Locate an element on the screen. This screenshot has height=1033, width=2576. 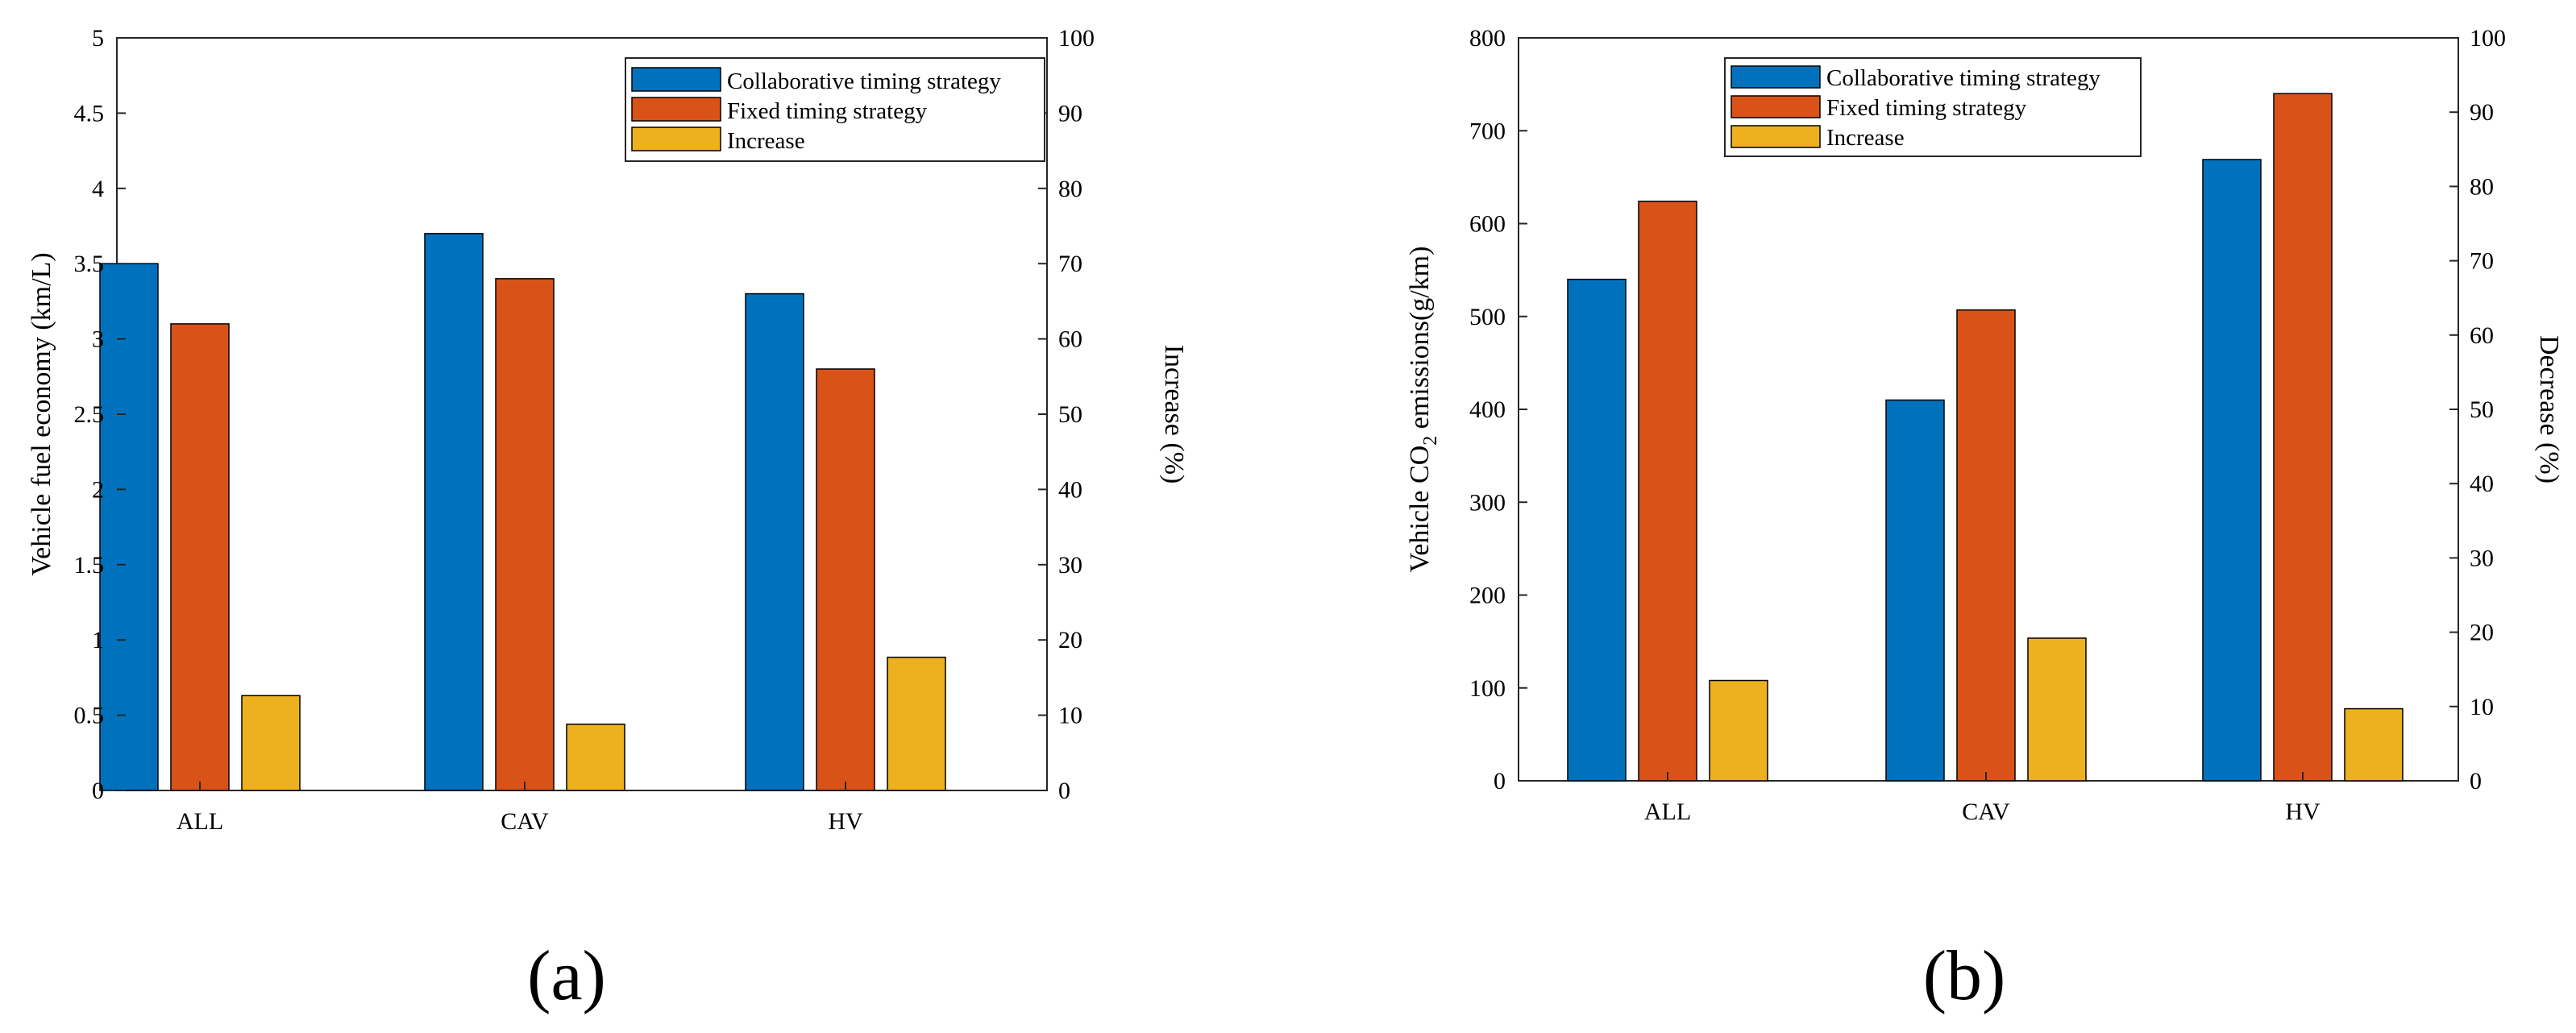
y-tick-label: 5 is located at coordinates (98, 38).